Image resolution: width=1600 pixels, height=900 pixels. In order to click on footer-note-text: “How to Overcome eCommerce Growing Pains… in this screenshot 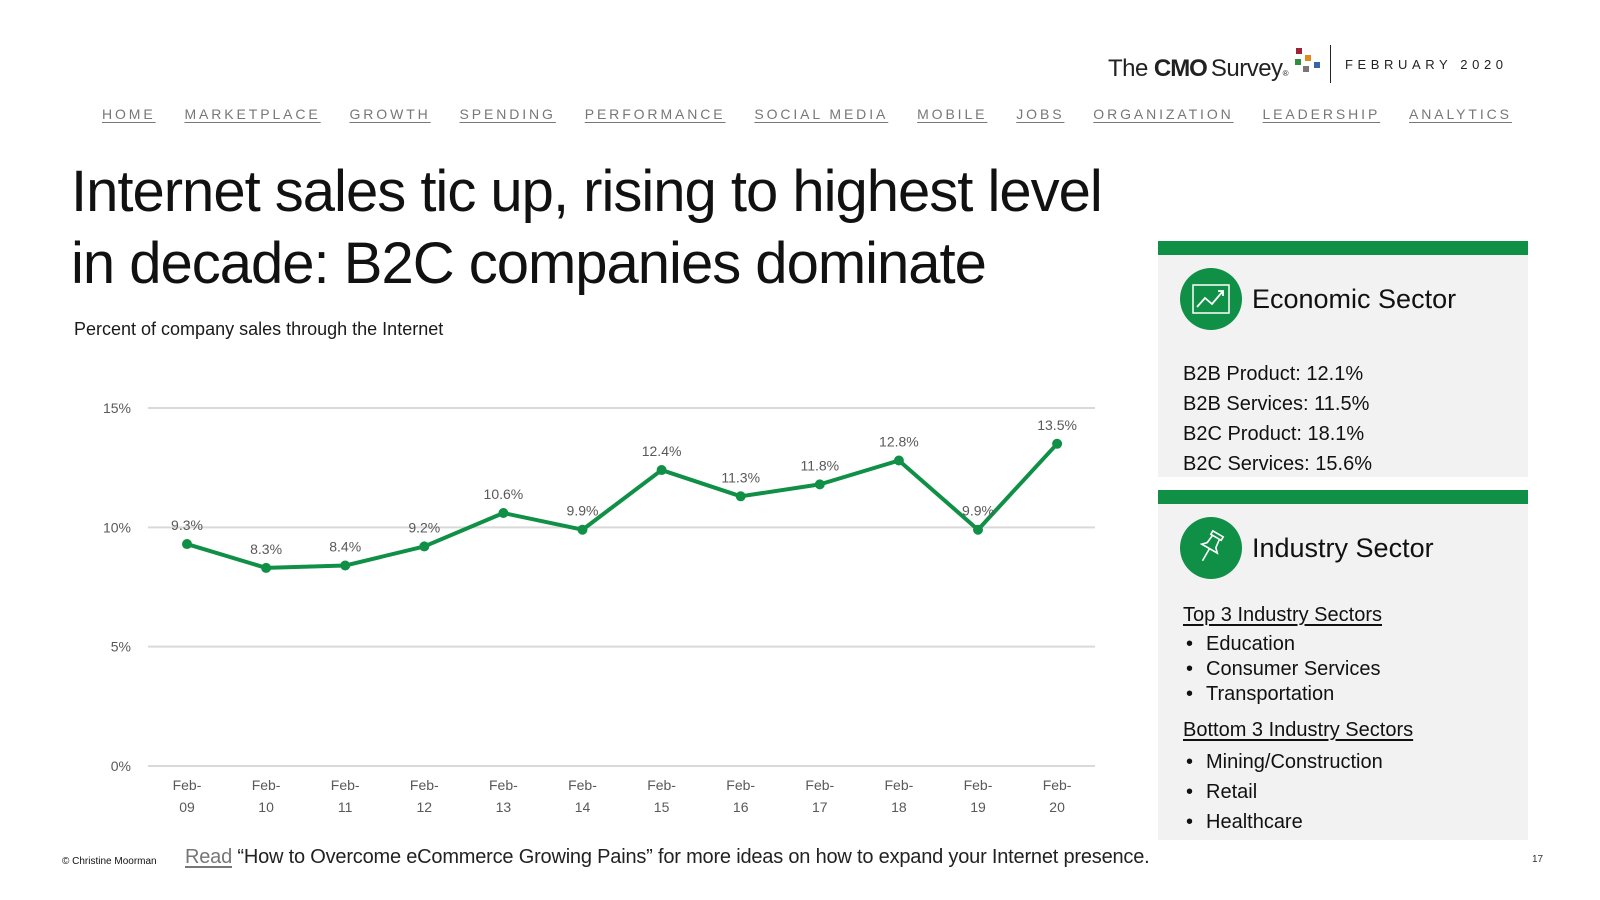, I will do `click(691, 857)`.